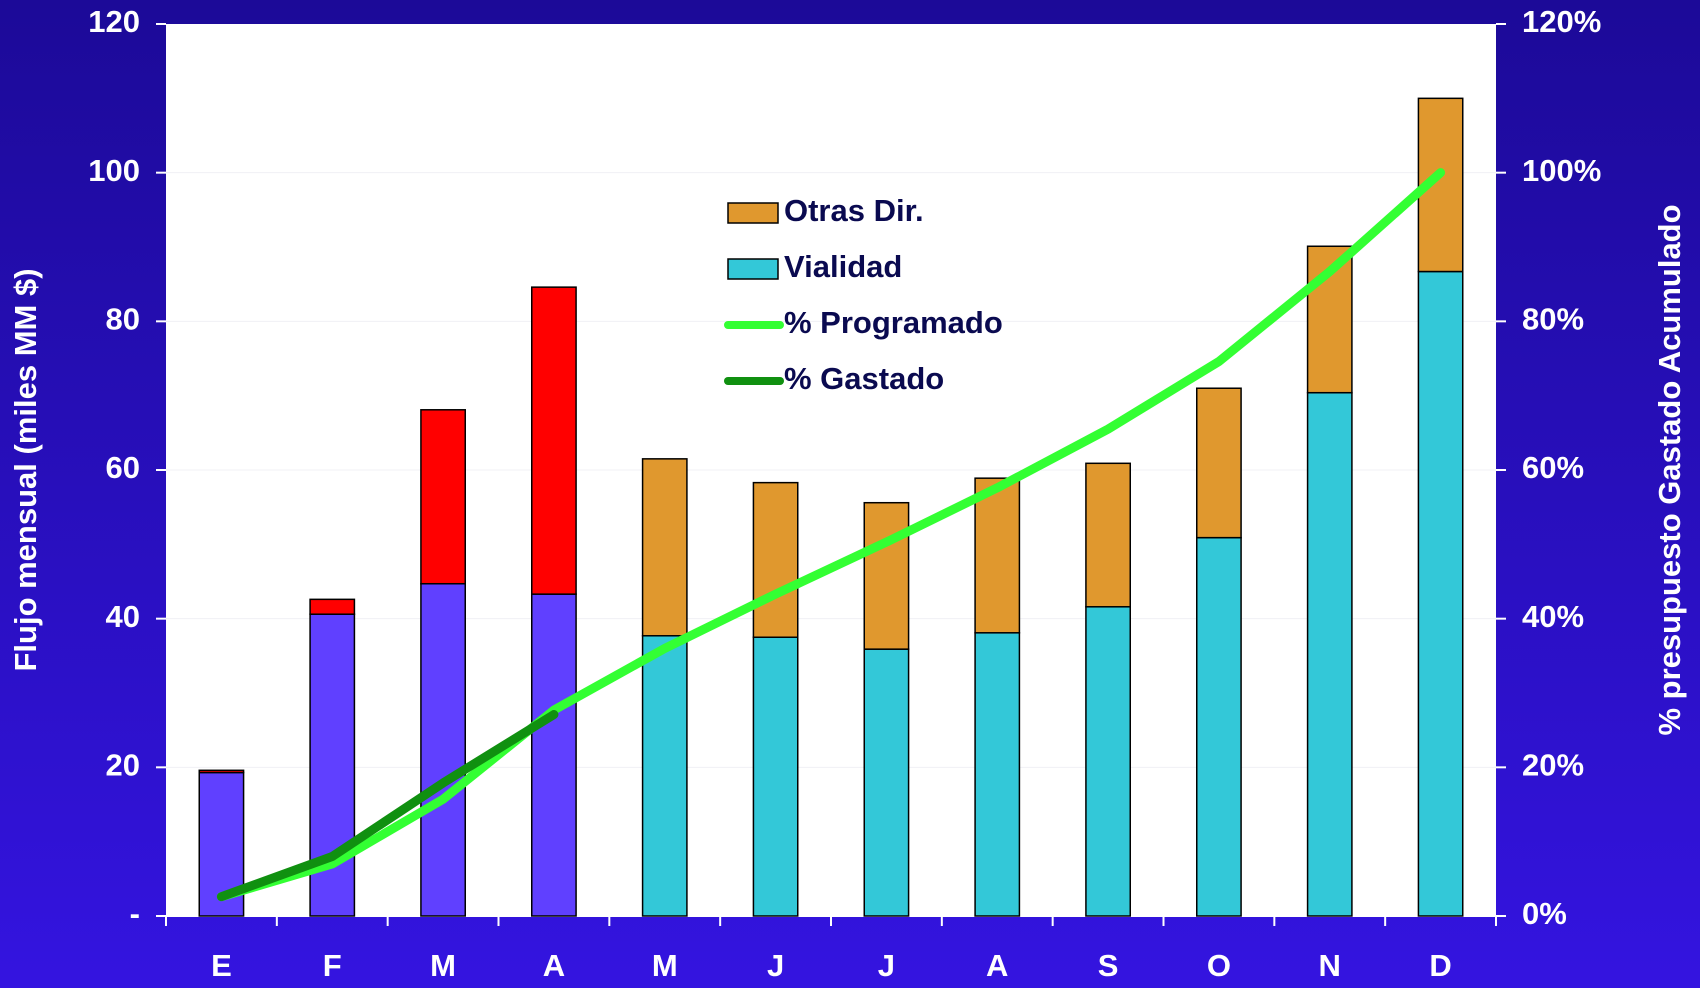 This screenshot has height=988, width=1700. What do you see at coordinates (114, 21) in the screenshot?
I see `y-tick-label: 120` at bounding box center [114, 21].